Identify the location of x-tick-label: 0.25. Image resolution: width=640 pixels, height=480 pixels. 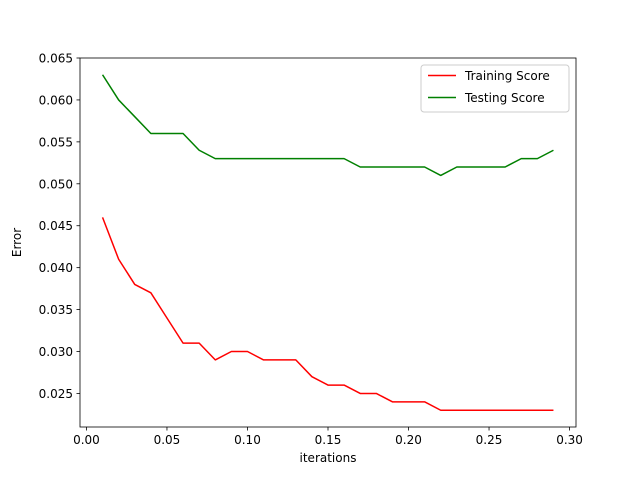
(489, 440).